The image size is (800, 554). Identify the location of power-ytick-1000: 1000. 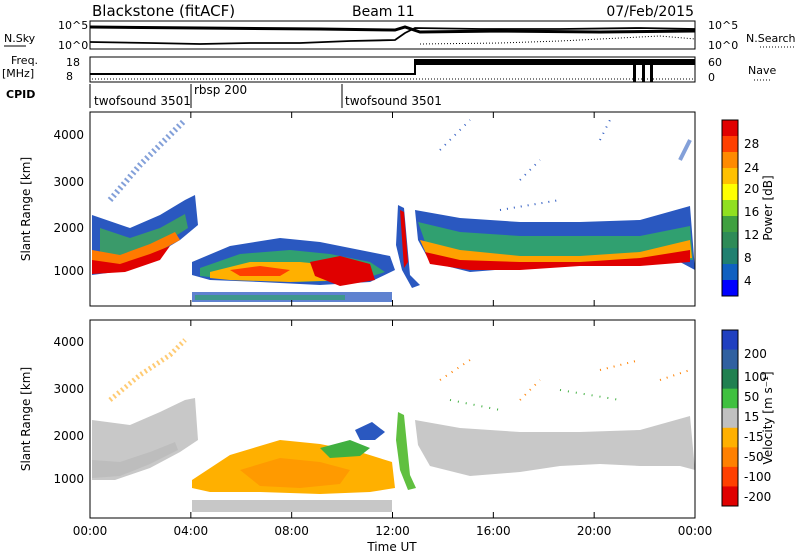
(68, 271).